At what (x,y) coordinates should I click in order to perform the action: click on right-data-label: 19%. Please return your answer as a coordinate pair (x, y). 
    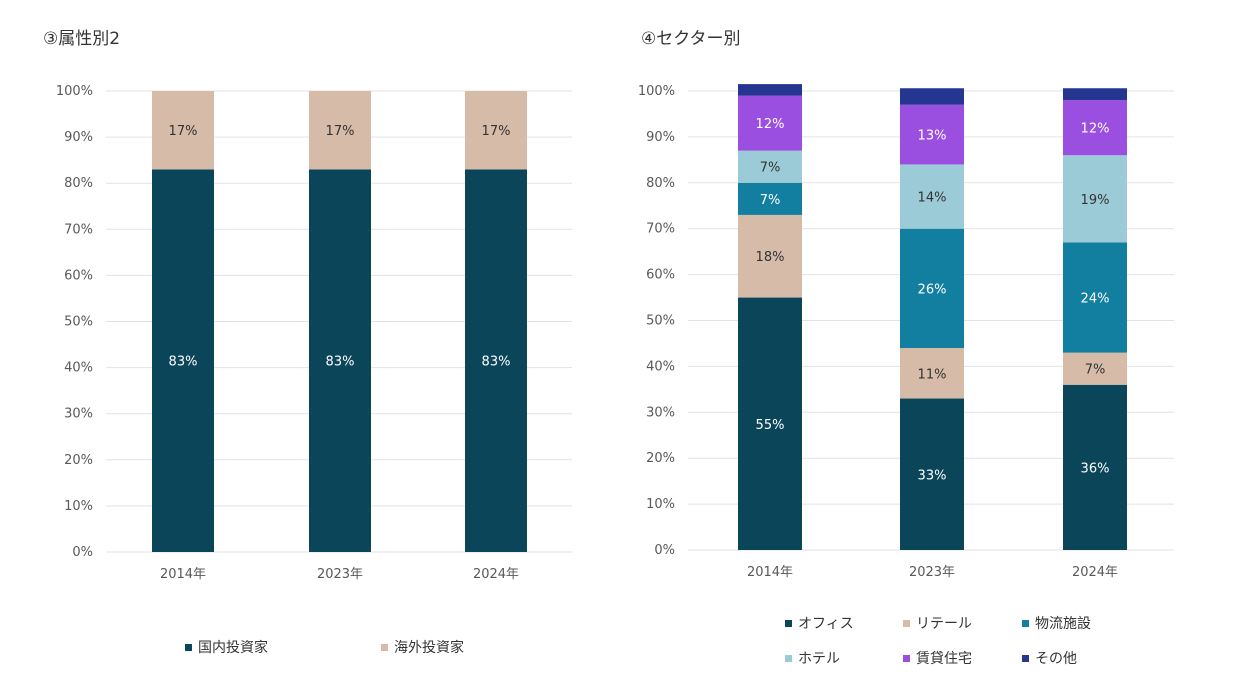
    Looking at the image, I should click on (1095, 200).